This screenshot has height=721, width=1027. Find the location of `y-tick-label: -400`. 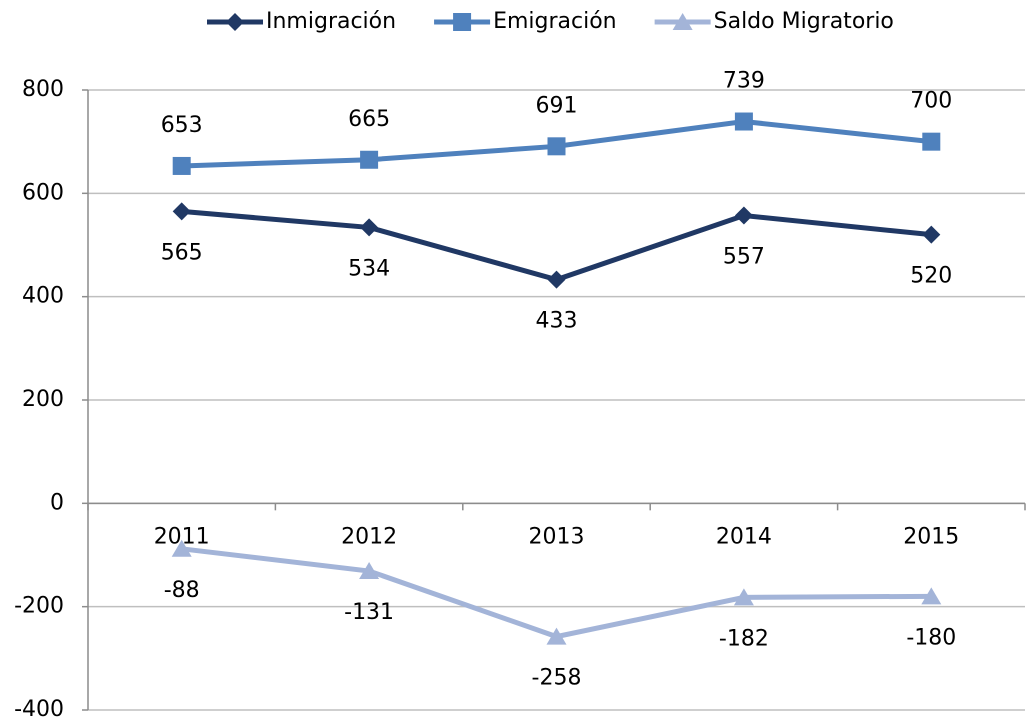

y-tick-label: -400 is located at coordinates (39, 709).